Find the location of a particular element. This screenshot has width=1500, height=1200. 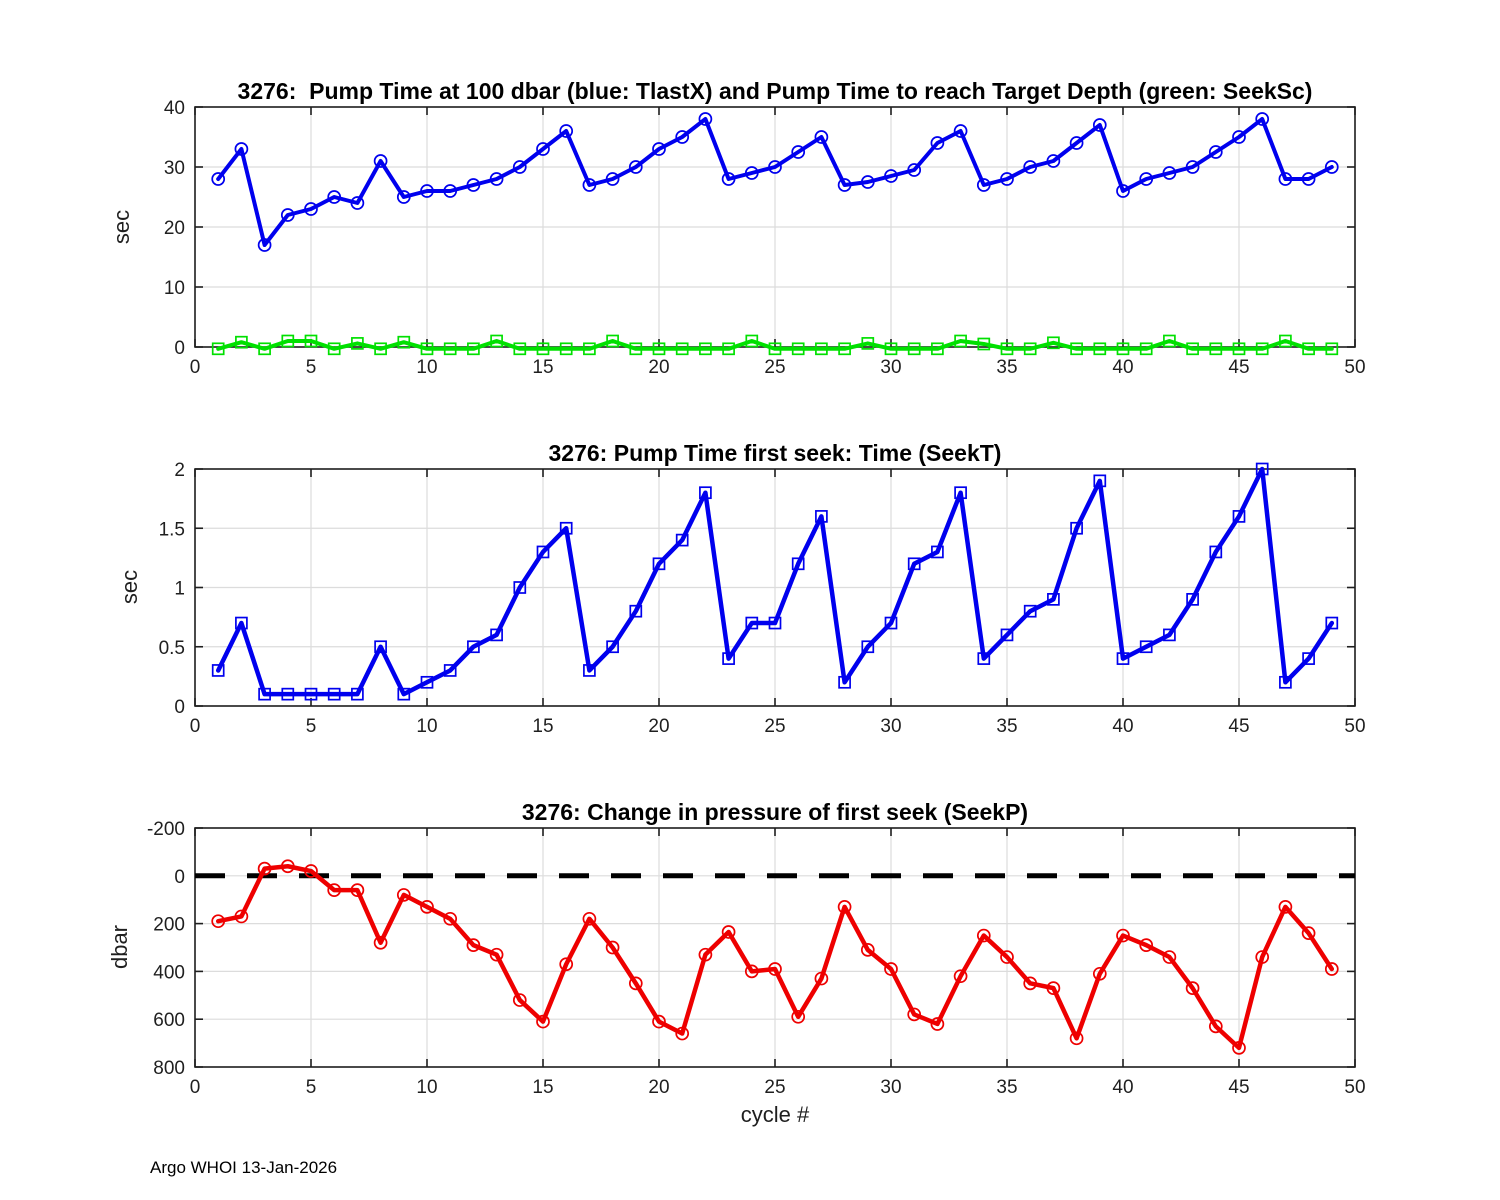

bottom-chart-ylabel: dbar is located at coordinates (119, 947).